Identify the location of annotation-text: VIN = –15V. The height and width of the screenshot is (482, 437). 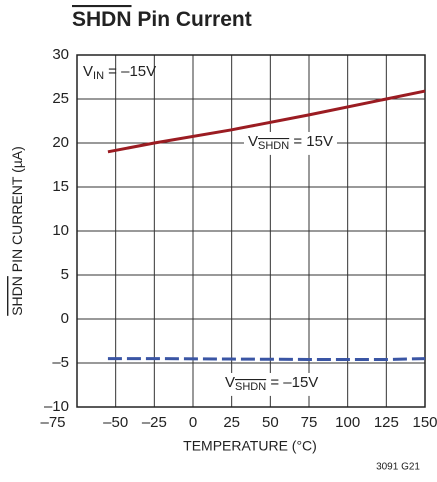
(119, 72).